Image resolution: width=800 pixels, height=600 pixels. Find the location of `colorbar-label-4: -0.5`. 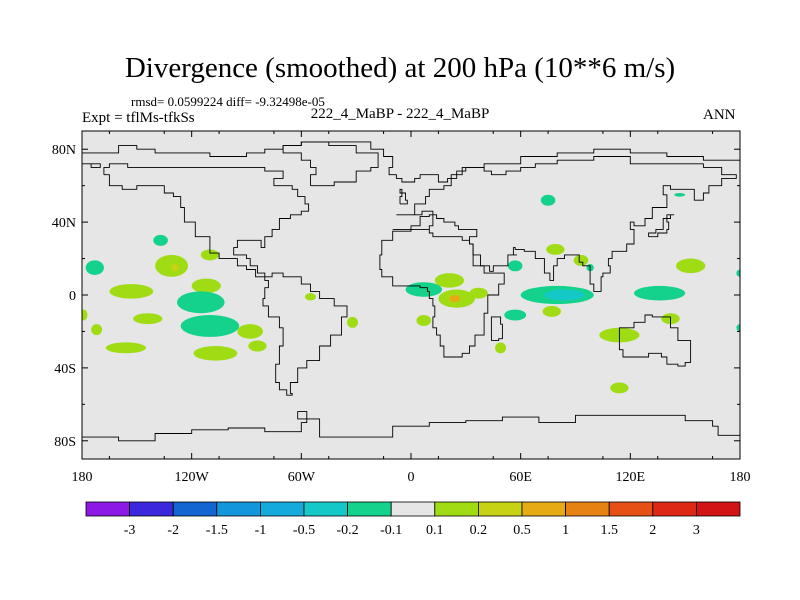

colorbar-label-4: -0.5 is located at coordinates (304, 530).